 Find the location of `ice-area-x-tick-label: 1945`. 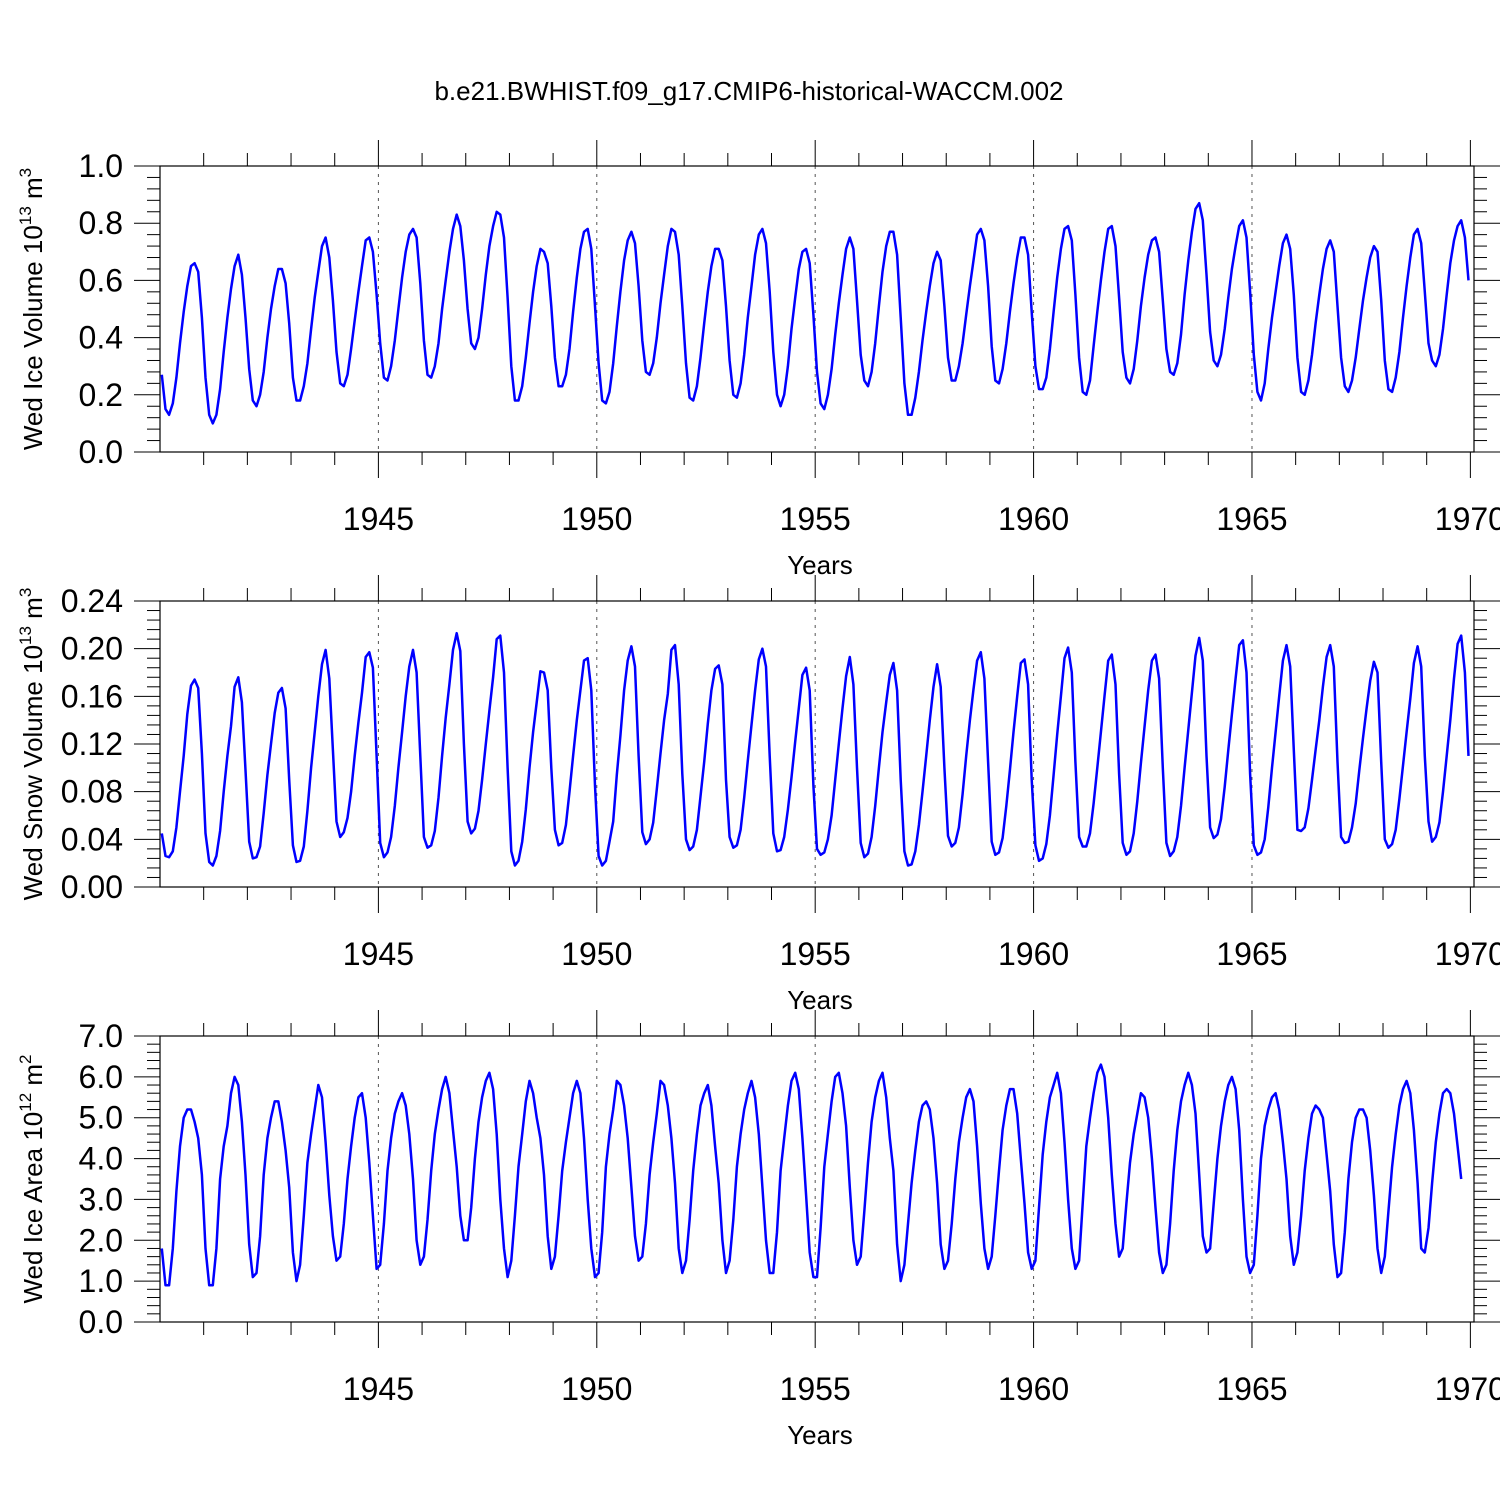

ice-area-x-tick-label: 1945 is located at coordinates (378, 1389).